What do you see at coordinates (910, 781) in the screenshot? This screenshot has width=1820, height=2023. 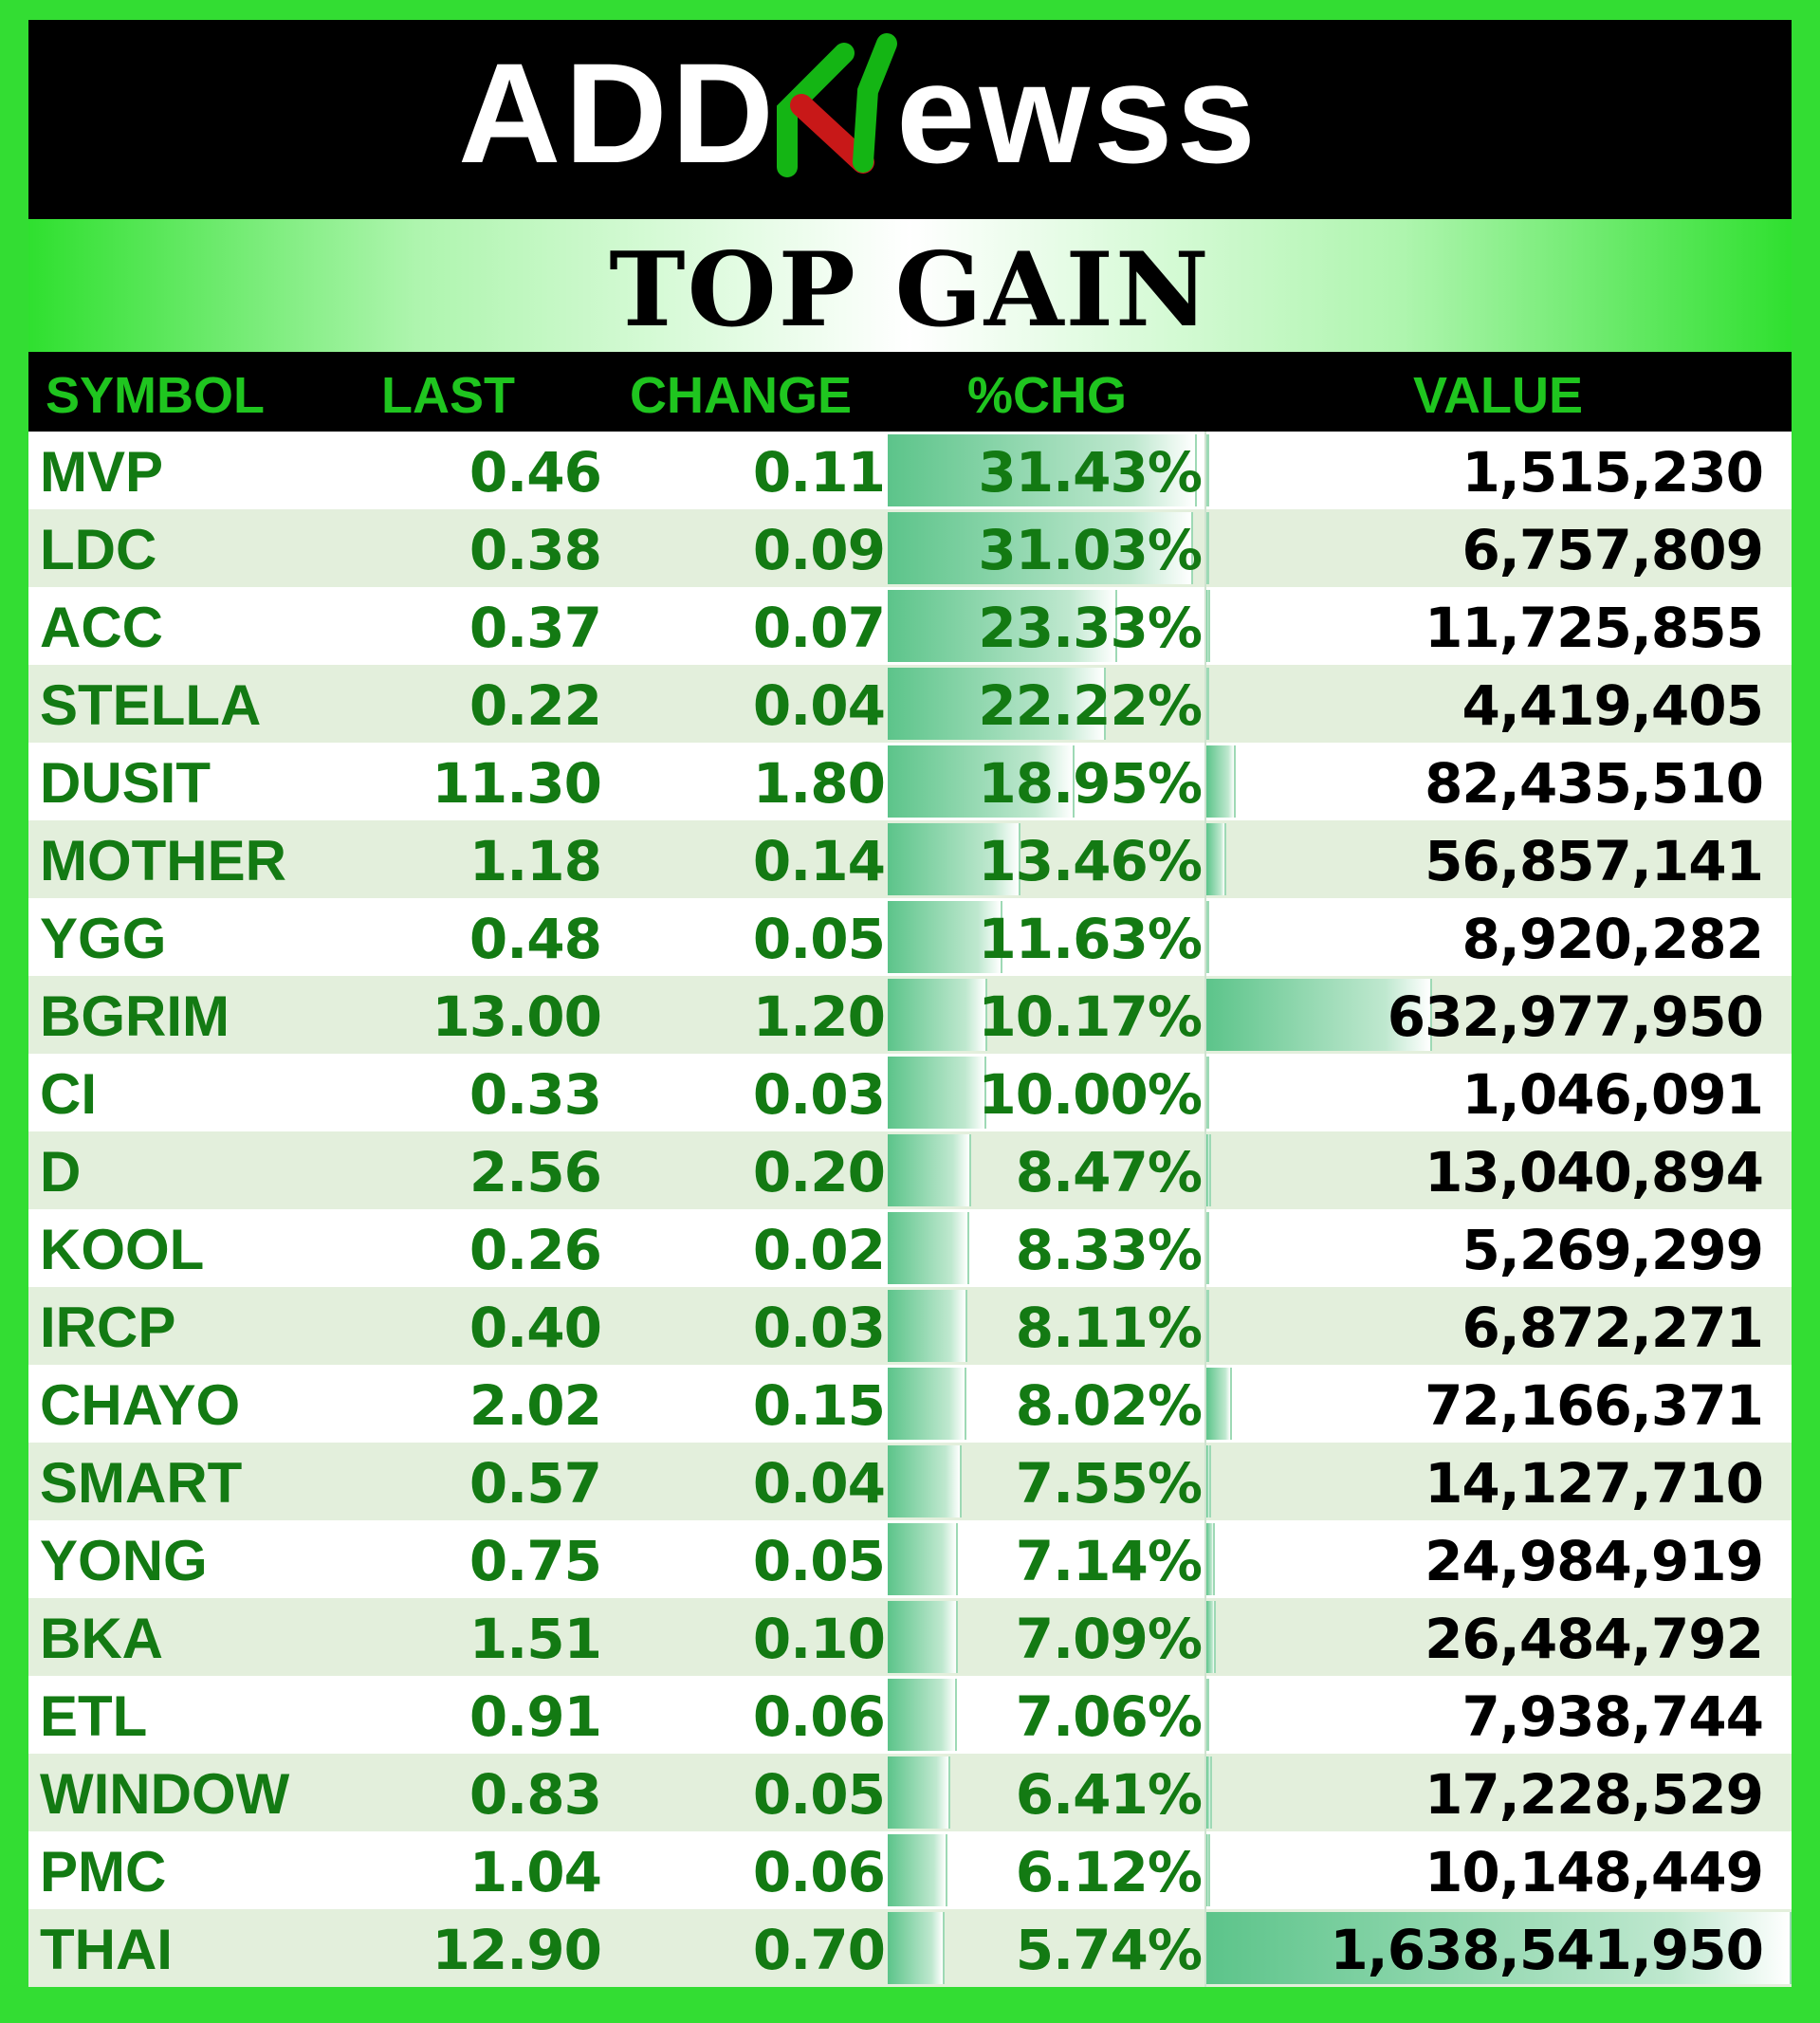 I see `table-row: DUSIT 11.30 1.80 18.95% 82,435,510` at bounding box center [910, 781].